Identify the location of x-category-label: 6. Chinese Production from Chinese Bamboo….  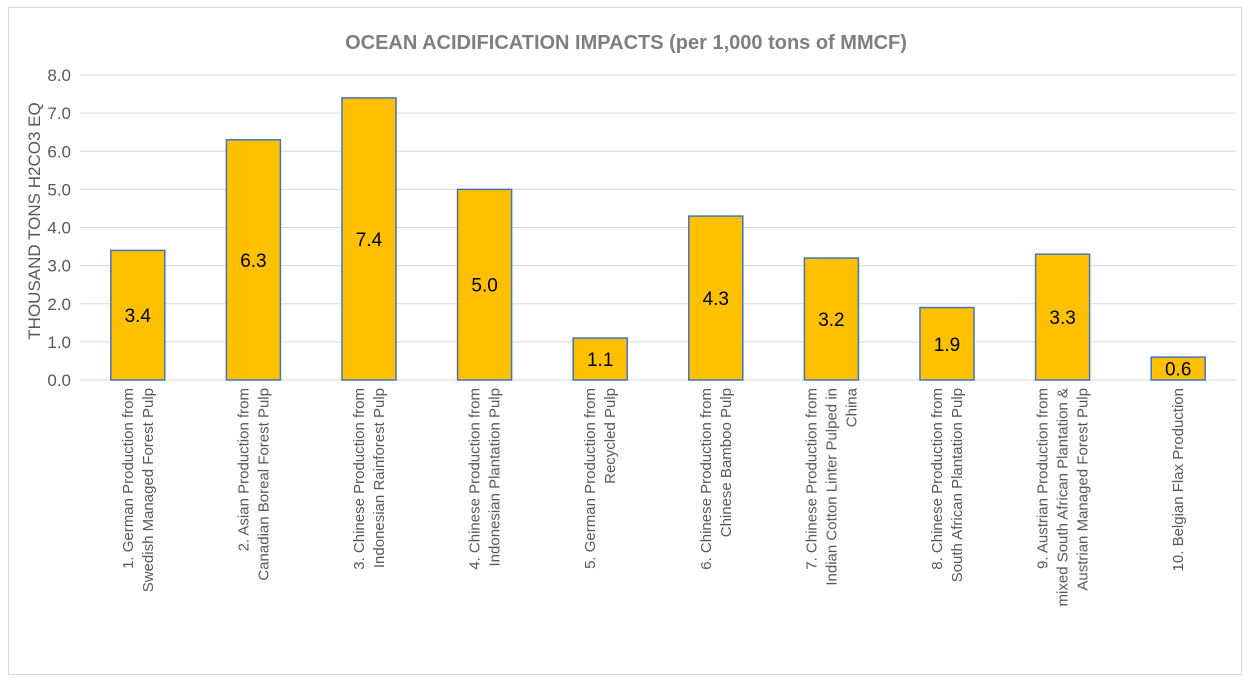
(716, 479).